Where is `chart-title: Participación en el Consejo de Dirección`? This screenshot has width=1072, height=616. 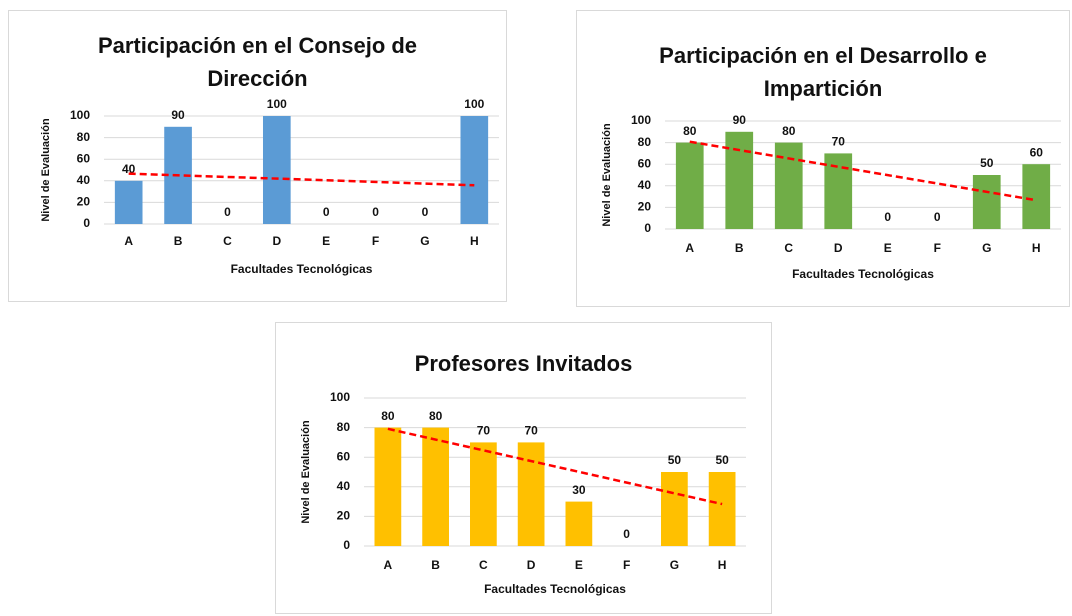
chart-title: Participación en el Consejo de Dirección is located at coordinates (257, 62).